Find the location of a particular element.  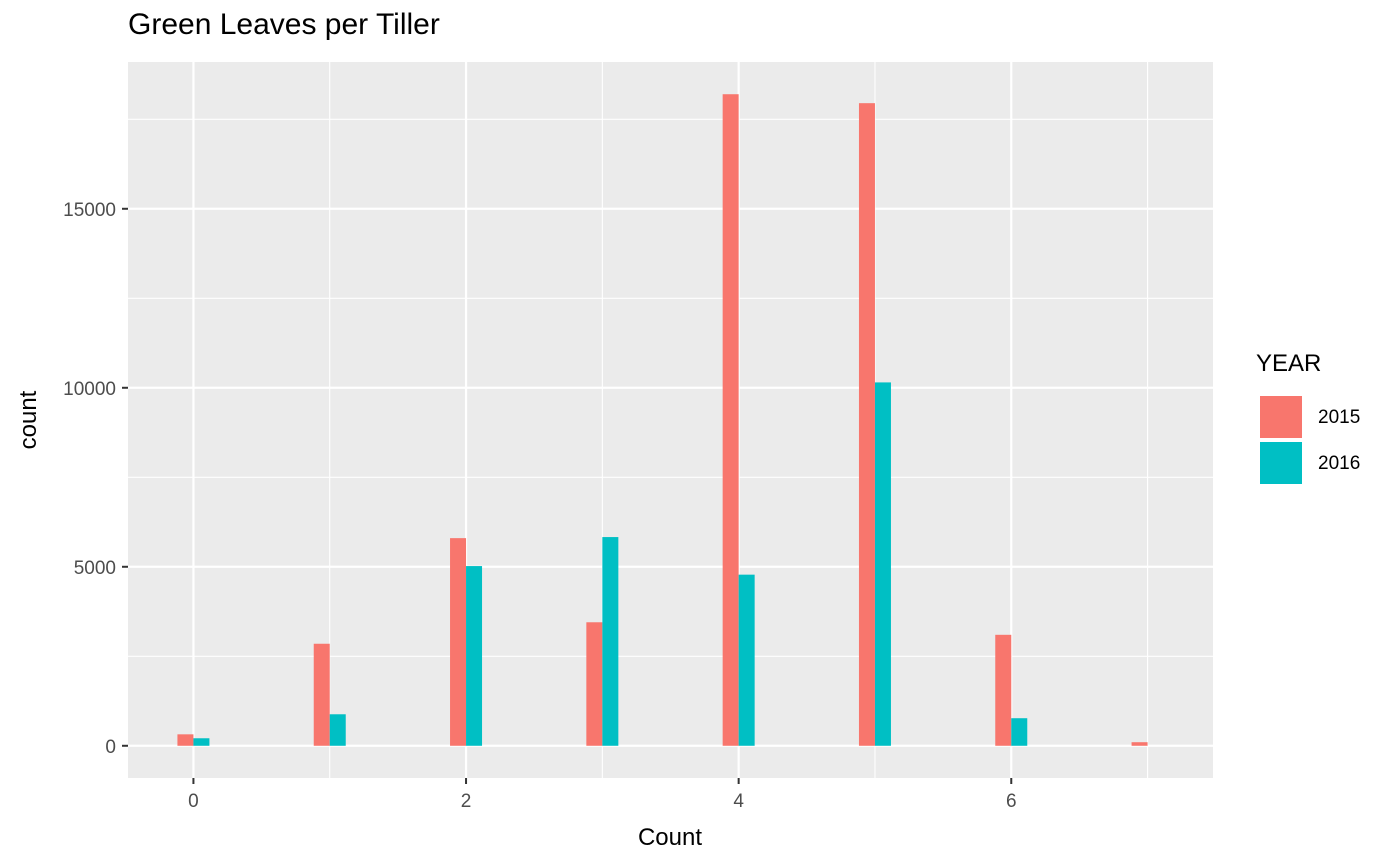

x-axis-label: Count is located at coordinates (670, 837).